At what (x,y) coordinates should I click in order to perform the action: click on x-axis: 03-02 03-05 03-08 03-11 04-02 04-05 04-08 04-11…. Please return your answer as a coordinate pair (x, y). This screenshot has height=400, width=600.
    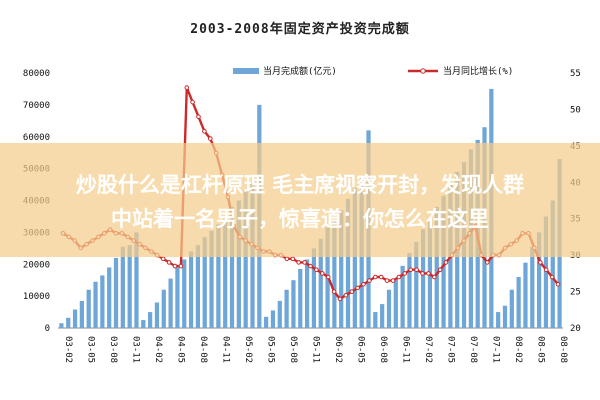
    Looking at the image, I should click on (315, 349).